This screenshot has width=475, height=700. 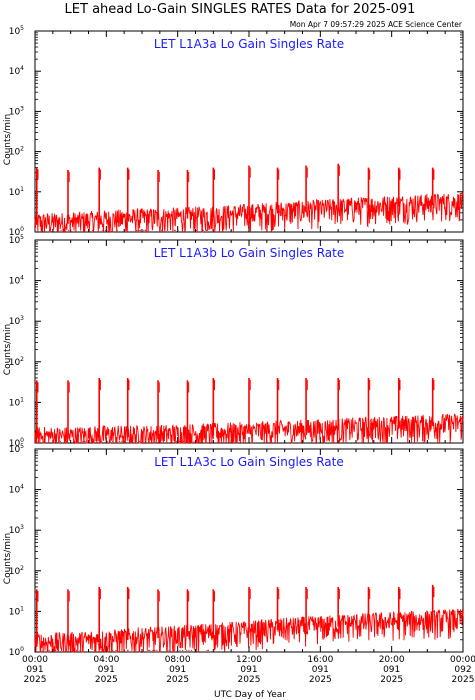 What do you see at coordinates (22, 359) in the screenshot?
I see `y-tick-exponent: 2` at bounding box center [22, 359].